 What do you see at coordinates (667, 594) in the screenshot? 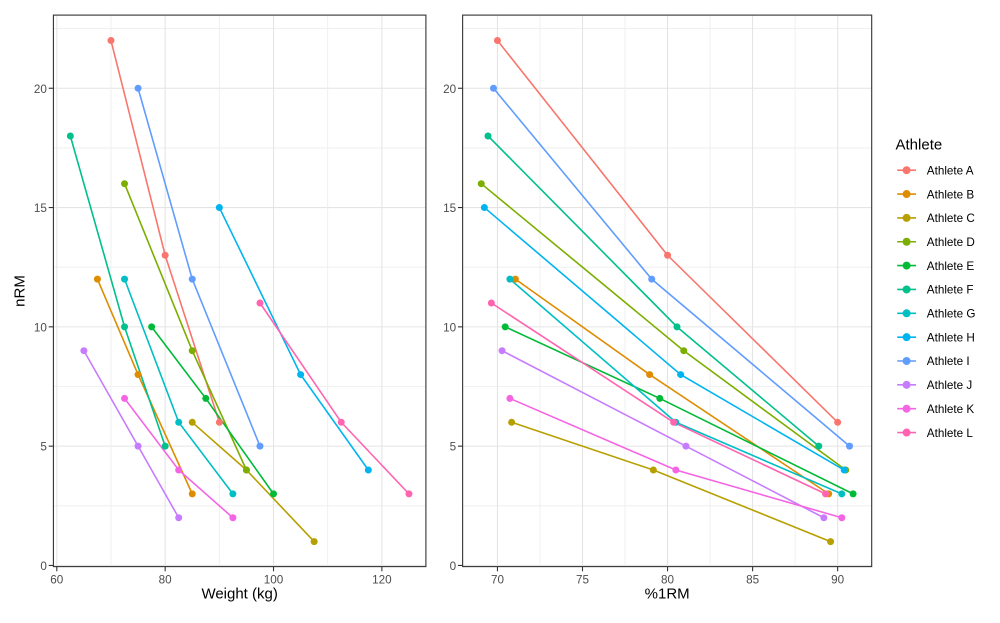
I see `svg-text: %1RM` at bounding box center [667, 594].